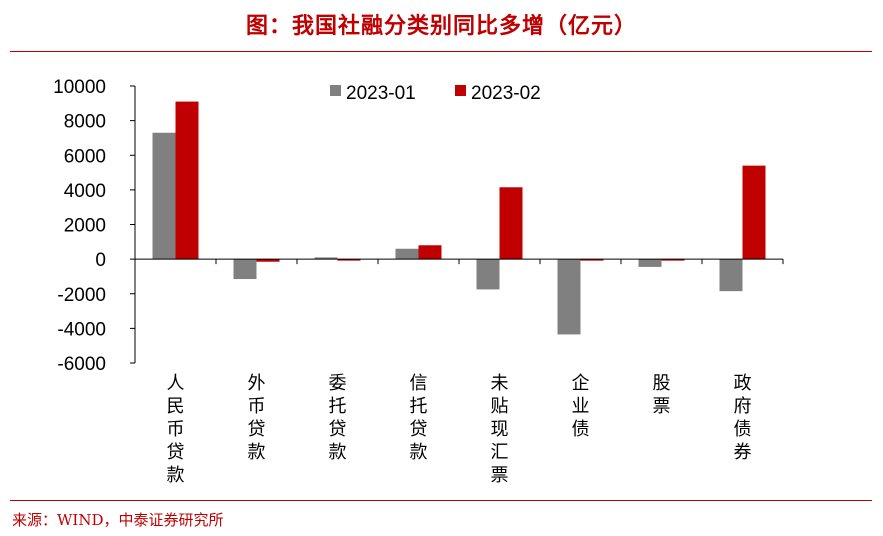 This screenshot has height=536, width=883. I want to click on chart-title: 图：我国社融分类别同比多增（亿元）, so click(441, 26).